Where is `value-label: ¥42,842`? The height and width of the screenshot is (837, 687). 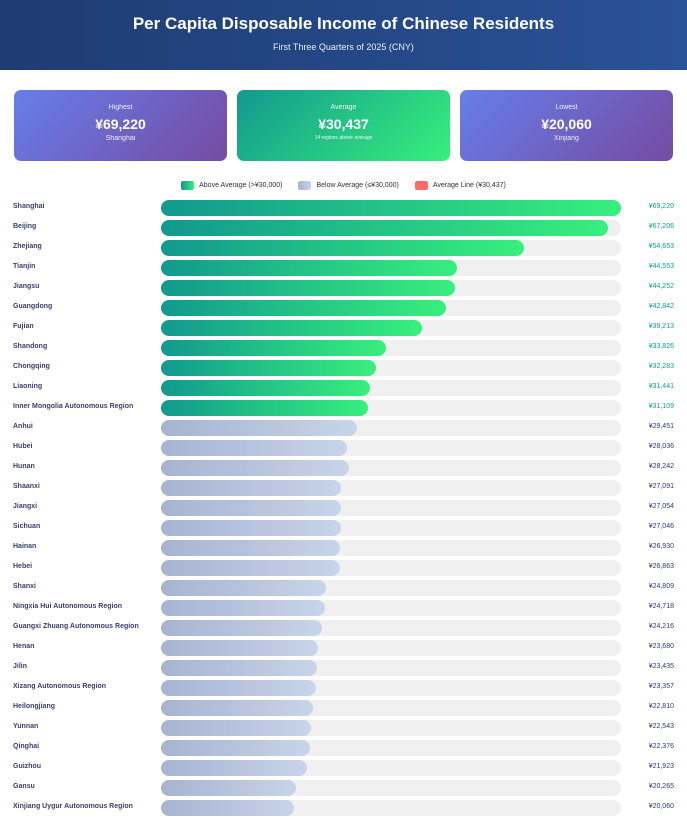 value-label: ¥42,842 is located at coordinates (661, 306).